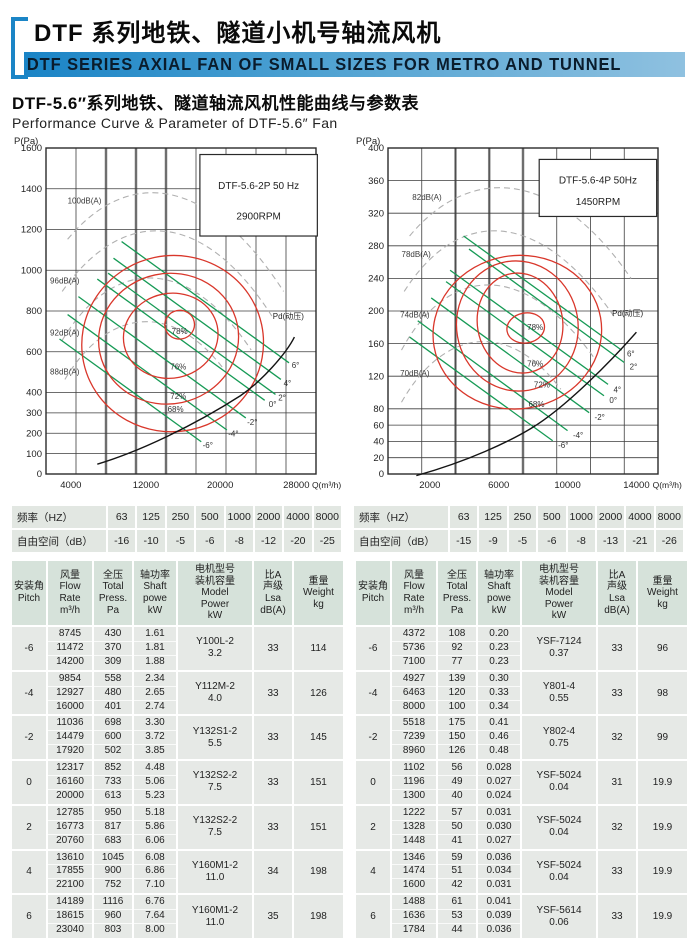 This screenshot has width=695, height=940. Describe the element at coordinates (34, 413) in the screenshot. I see `y-tick-label: 300` at that location.